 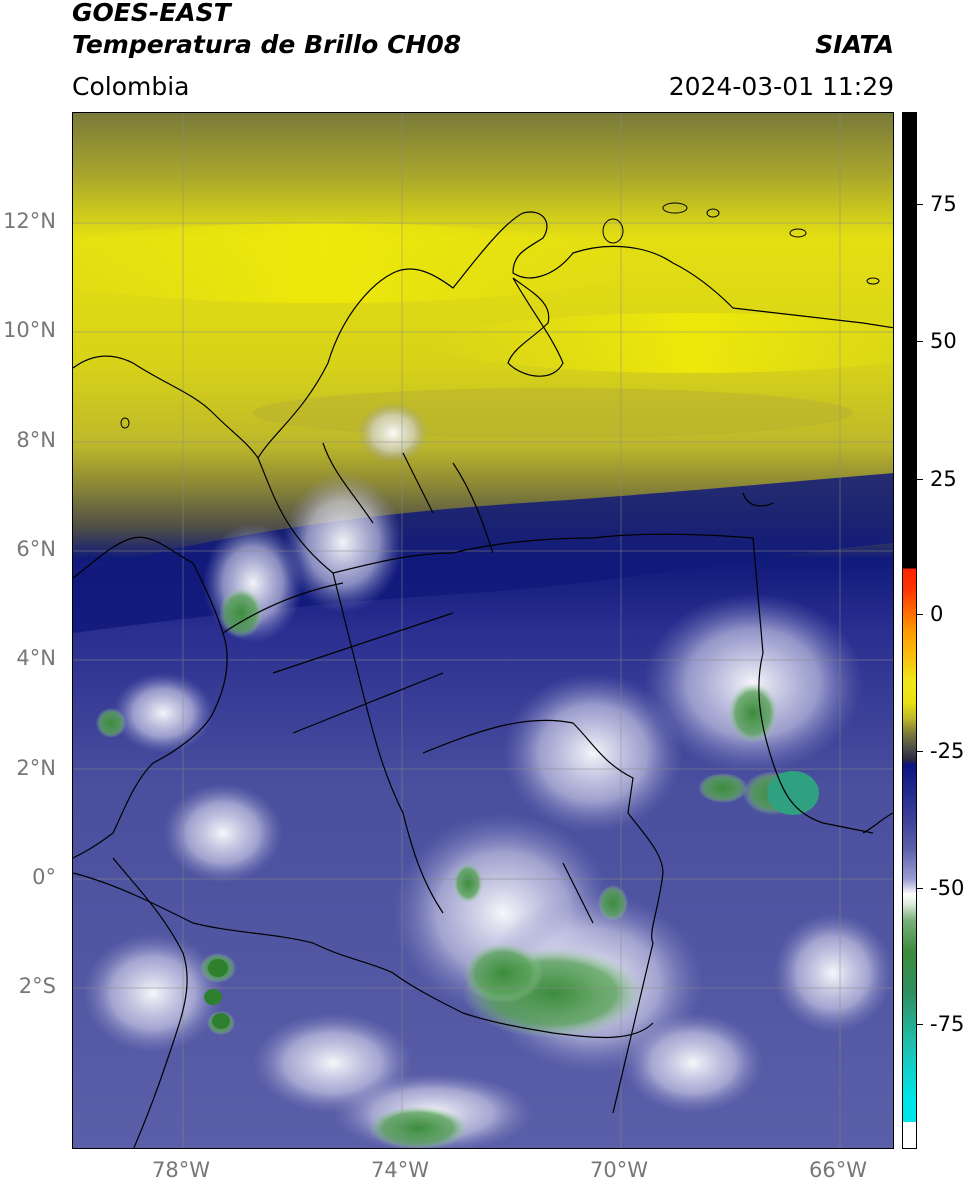 I want to click on colorbar-label: -25, so click(x=947, y=751).